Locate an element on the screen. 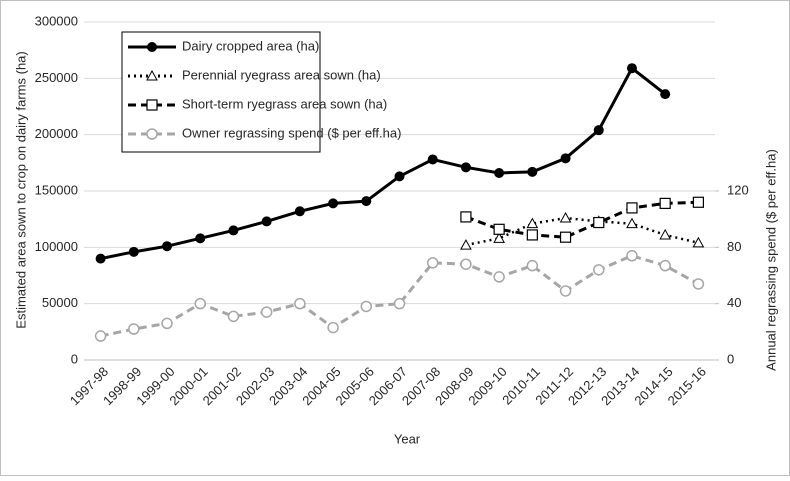 Image resolution: width=790 pixels, height=481 pixels. legend-label: Owner regrassing spend ($ per eff.ha) is located at coordinates (291, 132).